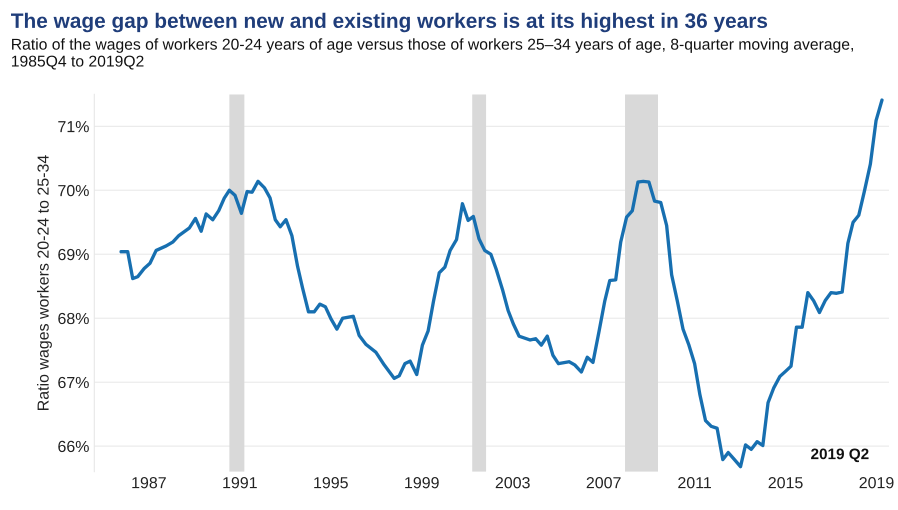 This screenshot has width=898, height=510. Describe the element at coordinates (432, 54) in the screenshot. I see `chart-subtitle: Ratio of the wages of workers 20-24 years of age versus those of workers 25–34 years of age, 8-quarter moving average, 1985Q4 to 2019Q2` at that location.